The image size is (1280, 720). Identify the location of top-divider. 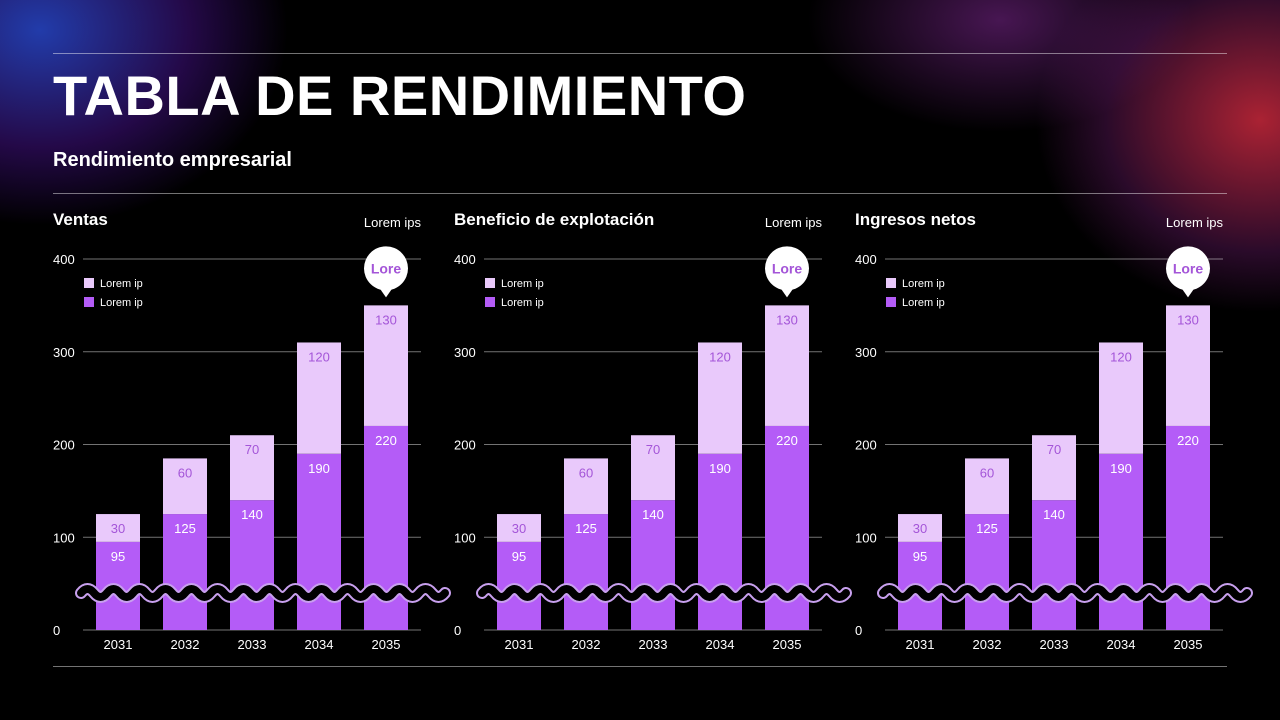
(640, 53).